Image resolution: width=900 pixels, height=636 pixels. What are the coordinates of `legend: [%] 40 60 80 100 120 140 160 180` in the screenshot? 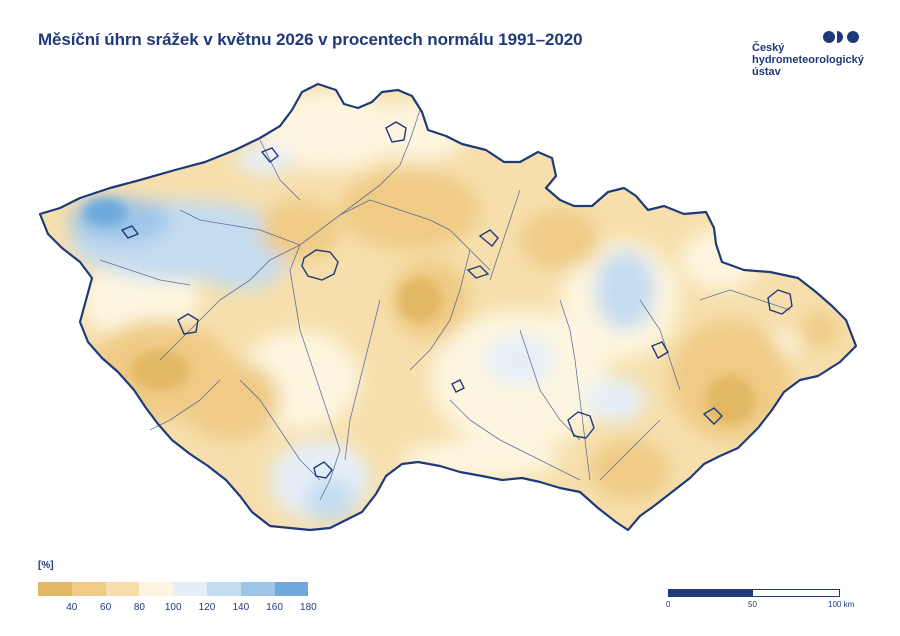 It's located at (177, 586).